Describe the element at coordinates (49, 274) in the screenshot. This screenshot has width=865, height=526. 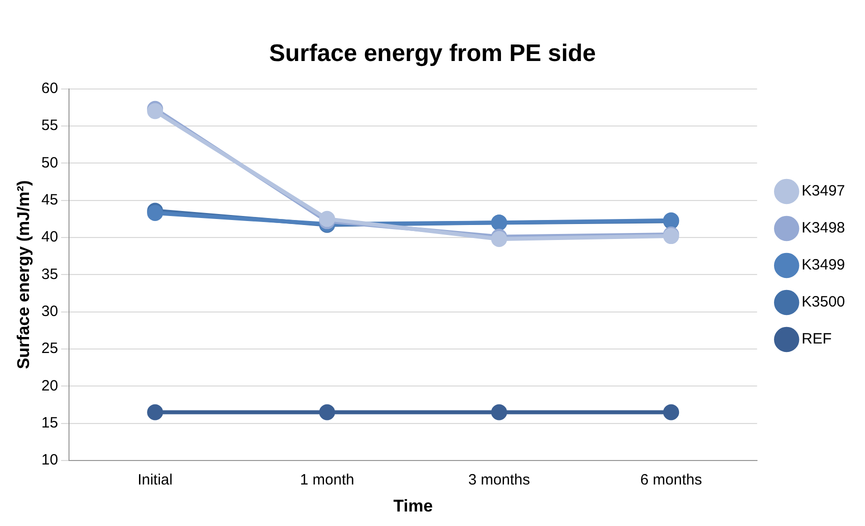
I see `y-tick-label: 35` at that location.